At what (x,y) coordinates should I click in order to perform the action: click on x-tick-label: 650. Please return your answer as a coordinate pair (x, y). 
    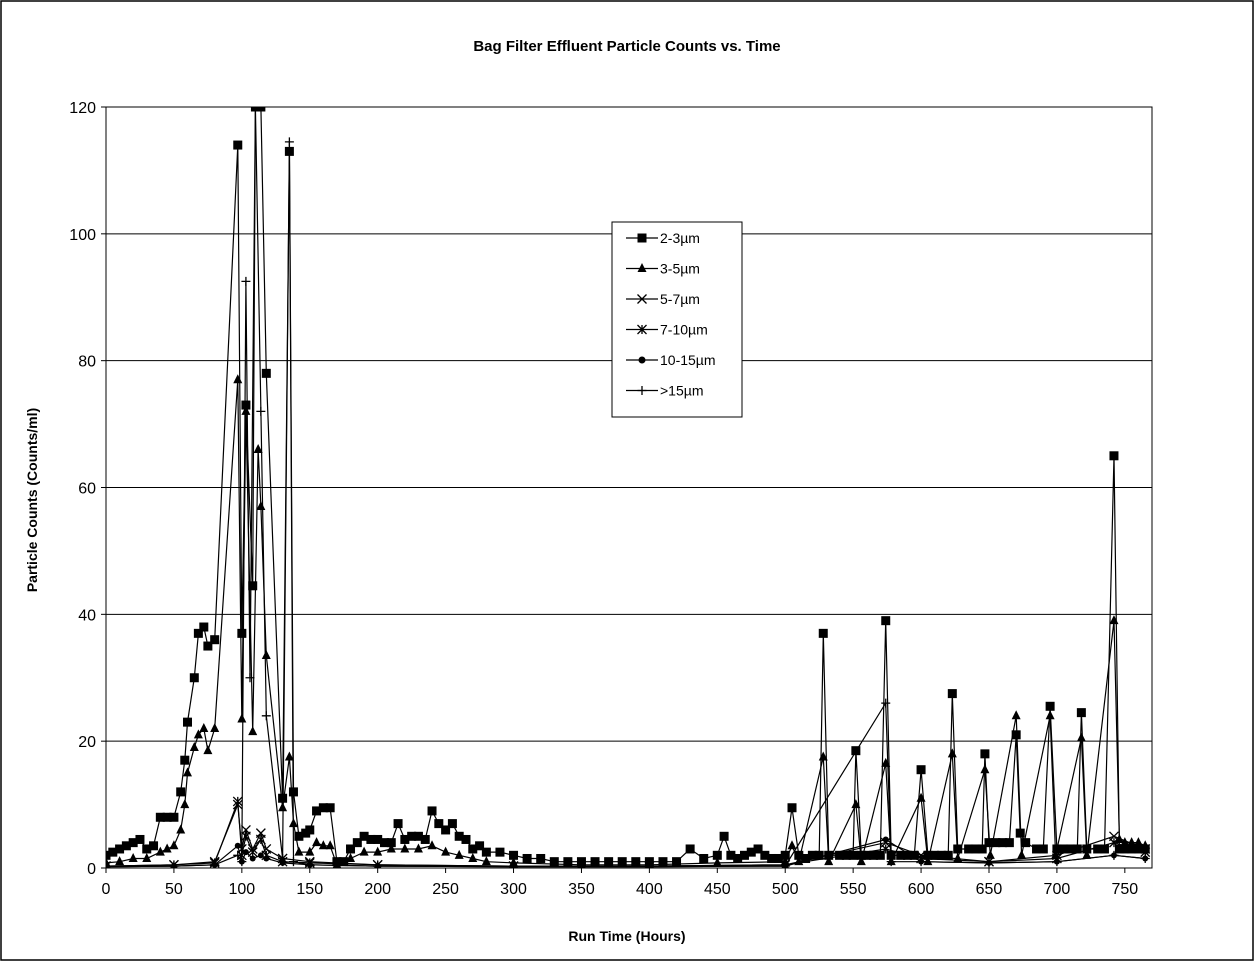
    Looking at the image, I should click on (989, 889).